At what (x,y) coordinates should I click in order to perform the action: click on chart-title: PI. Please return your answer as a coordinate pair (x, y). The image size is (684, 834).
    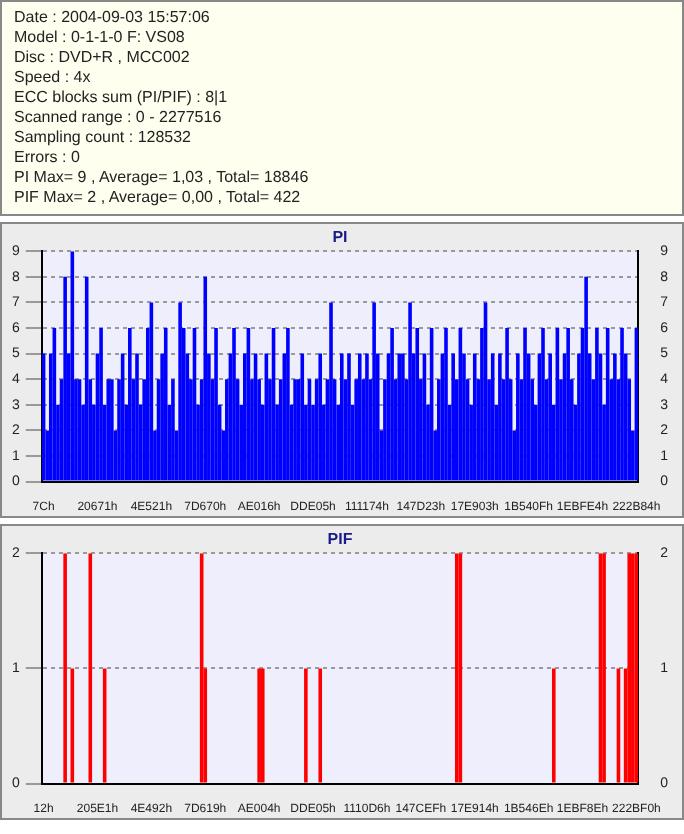
    Looking at the image, I should click on (340, 237).